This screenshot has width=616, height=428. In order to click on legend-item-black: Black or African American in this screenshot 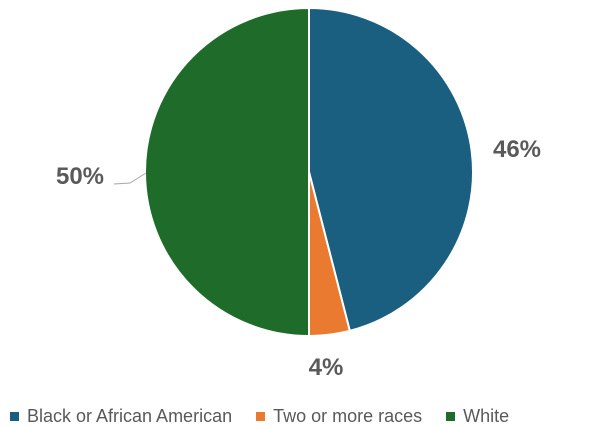, I will do `click(121, 416)`.